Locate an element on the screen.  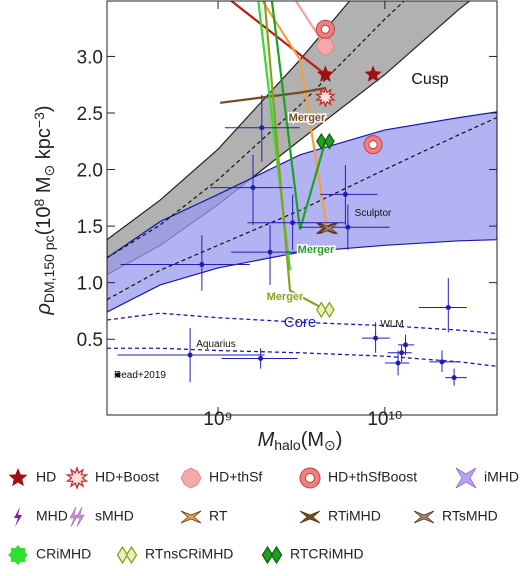
legend-label: HD is located at coordinates (46, 477).